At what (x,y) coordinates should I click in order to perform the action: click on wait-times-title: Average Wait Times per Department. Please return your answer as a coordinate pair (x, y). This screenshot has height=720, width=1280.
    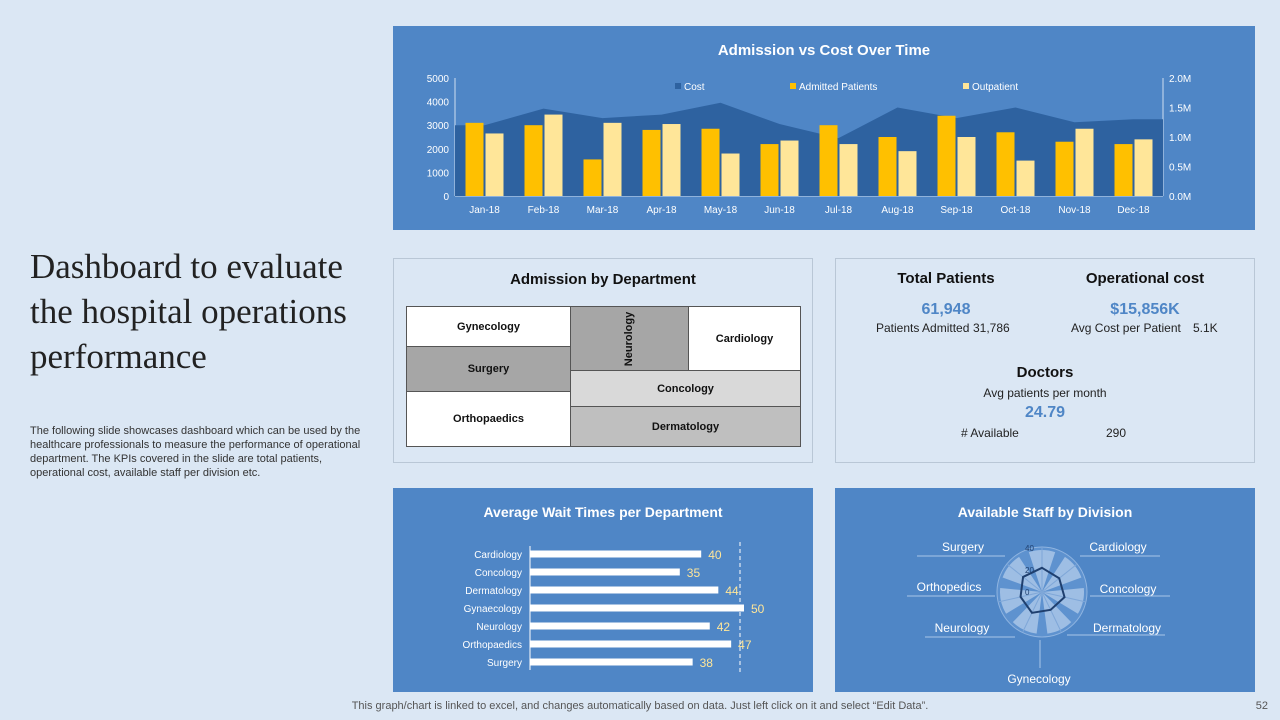
    Looking at the image, I should click on (603, 512).